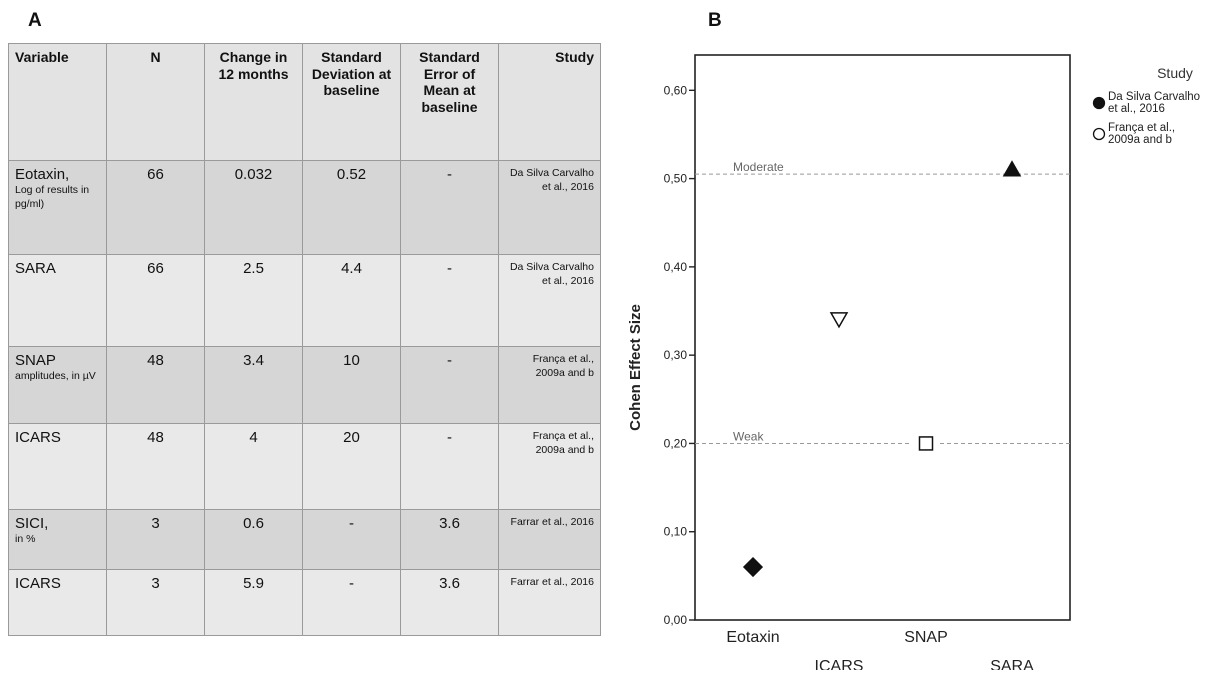 This screenshot has width=1225, height=675. I want to click on cell-variable: SICI, in %, so click(57, 539).